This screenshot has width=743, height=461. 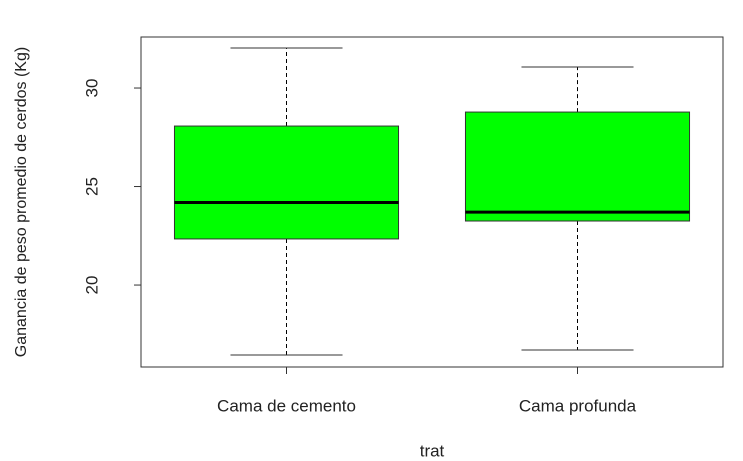 What do you see at coordinates (578, 405) in the screenshot?
I see `x-tick-label: Cama profunda` at bounding box center [578, 405].